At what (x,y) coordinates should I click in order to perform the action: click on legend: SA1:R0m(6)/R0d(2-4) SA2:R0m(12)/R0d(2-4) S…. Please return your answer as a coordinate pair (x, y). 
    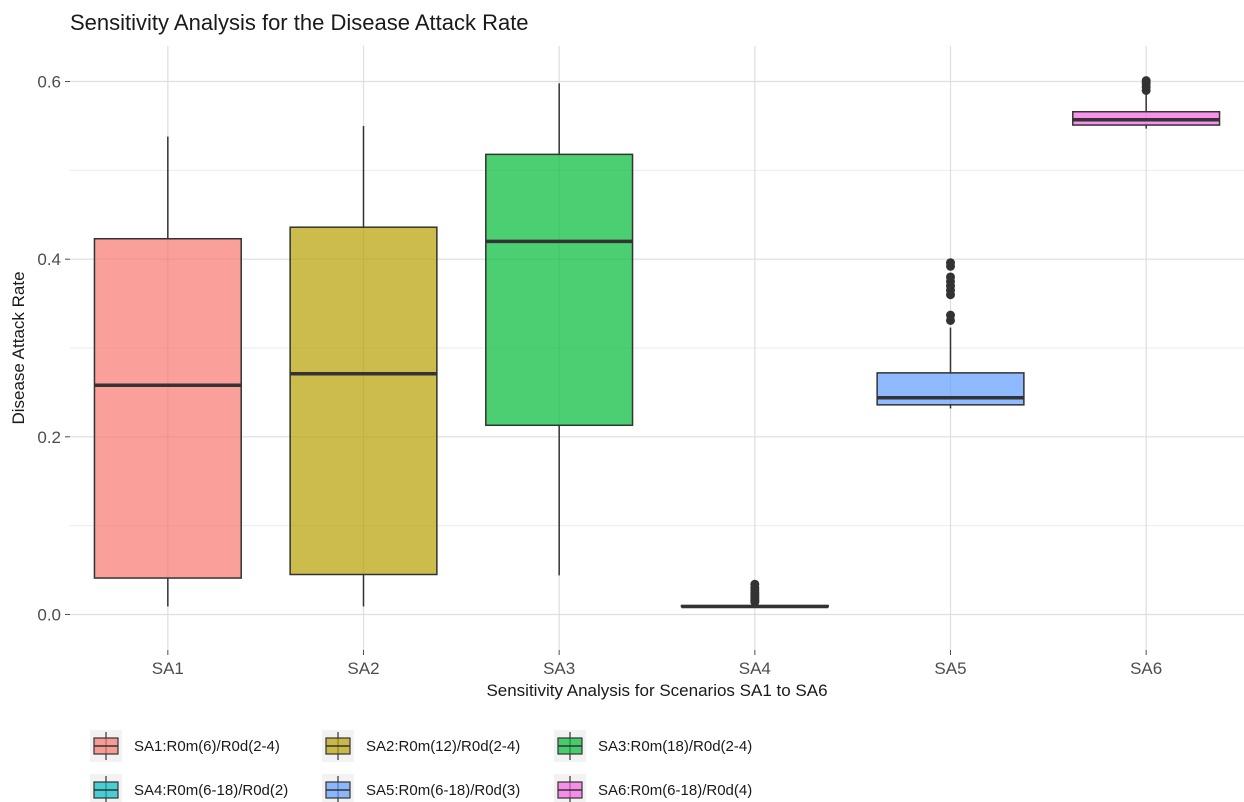
    Looking at the image, I should click on (421, 766).